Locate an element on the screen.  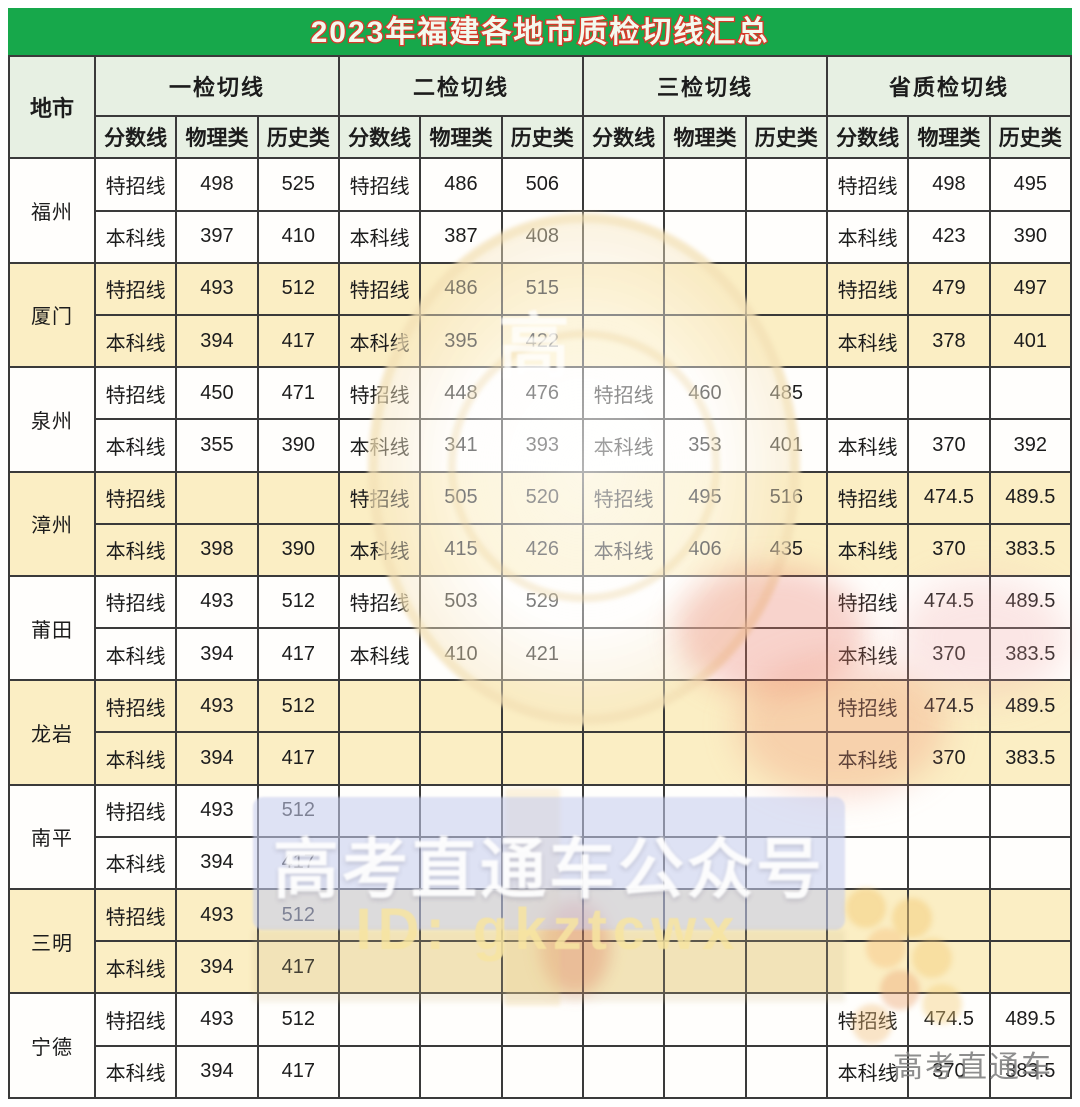
history-score-cell: 392 is located at coordinates (1030, 445).